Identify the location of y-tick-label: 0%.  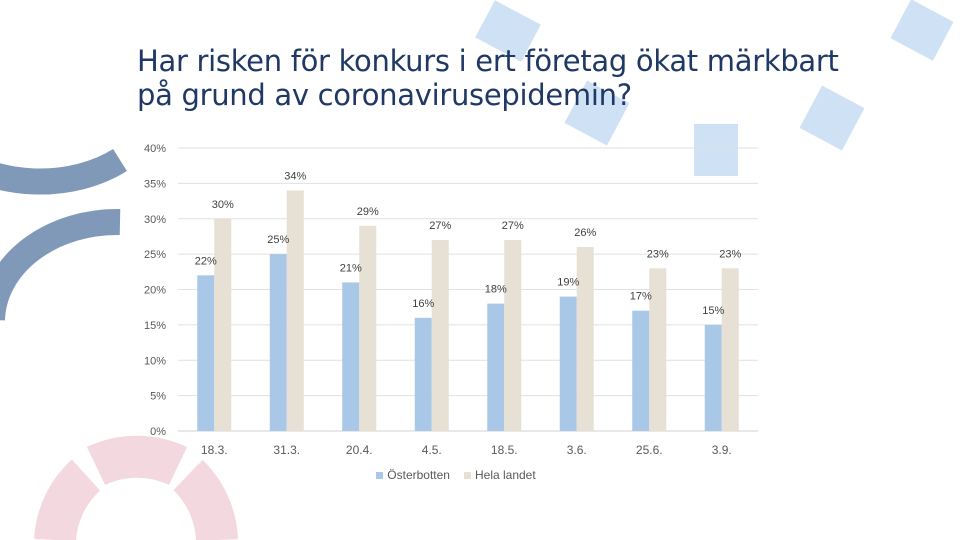
(158, 432).